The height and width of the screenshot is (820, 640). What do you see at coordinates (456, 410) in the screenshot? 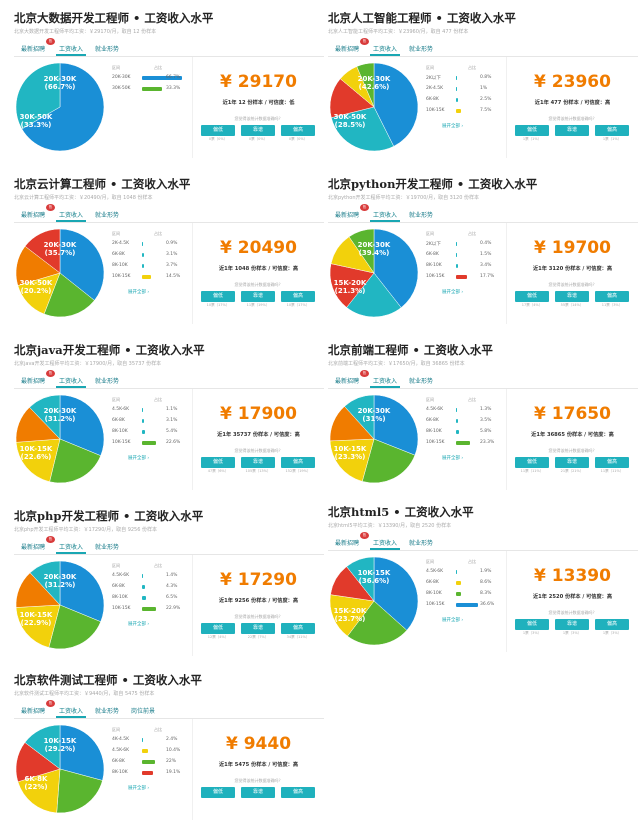
I see `table-row: 4.5K-6K 1.3%` at bounding box center [456, 410].